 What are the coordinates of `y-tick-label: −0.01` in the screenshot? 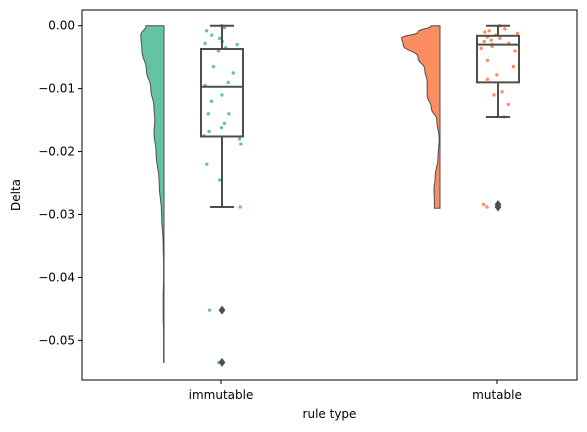 It's located at (56, 89).